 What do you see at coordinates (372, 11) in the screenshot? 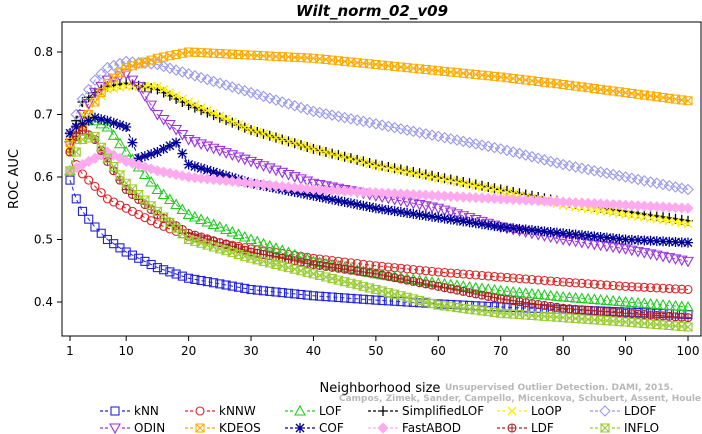
I see `chart-title: Wilt_norm_02_v09` at bounding box center [372, 11].